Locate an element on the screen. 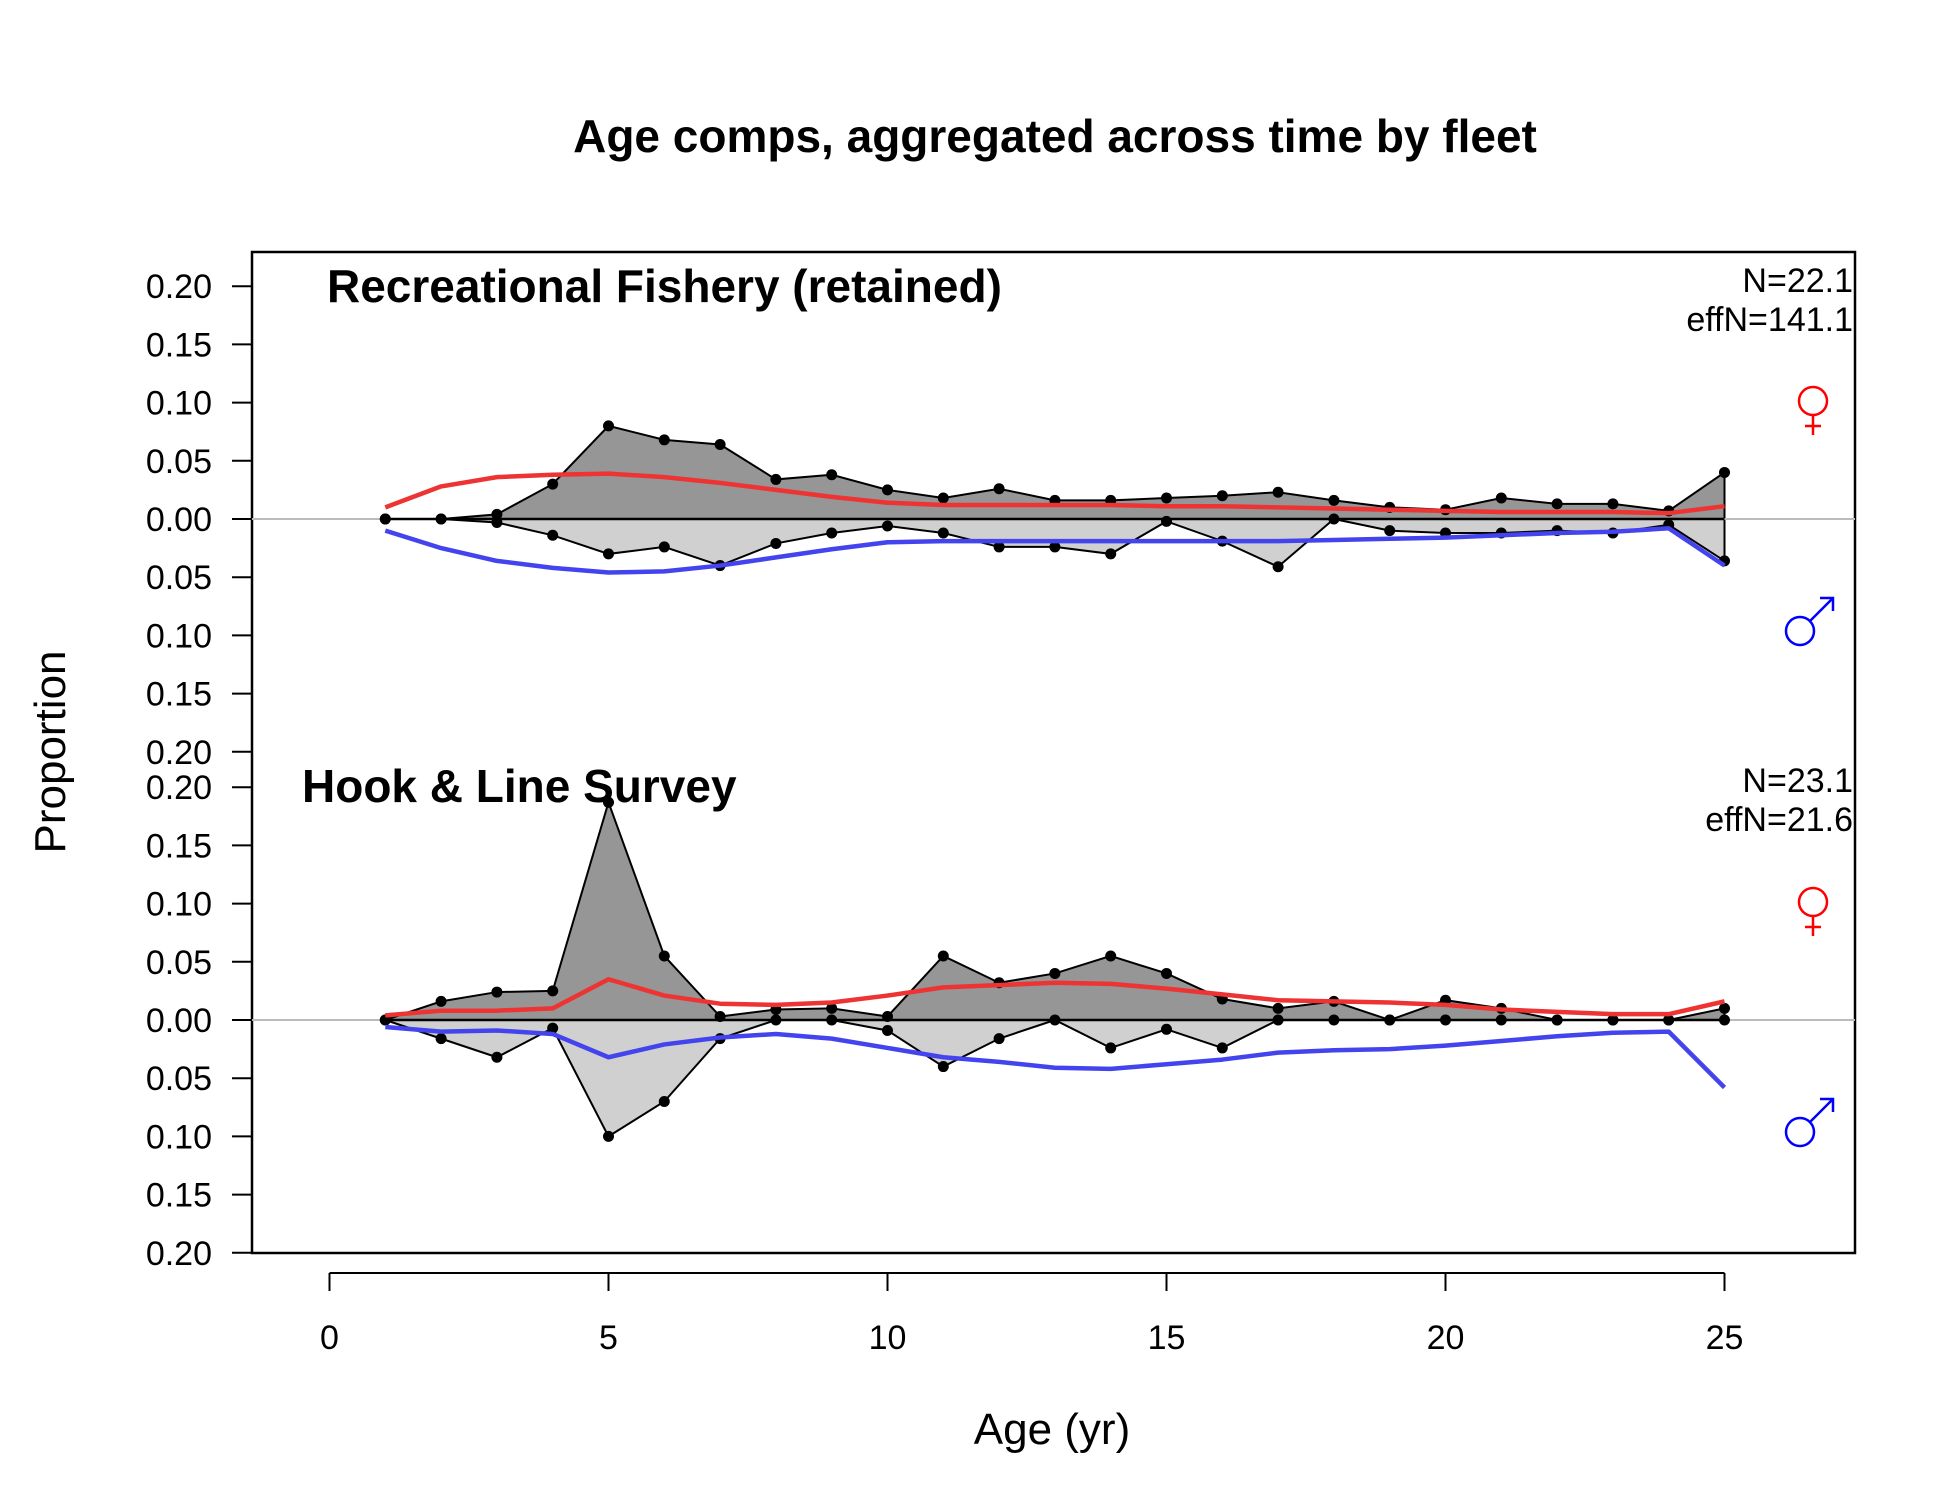  male-symbol-arrow-shaft is located at coordinates (1821, 609).